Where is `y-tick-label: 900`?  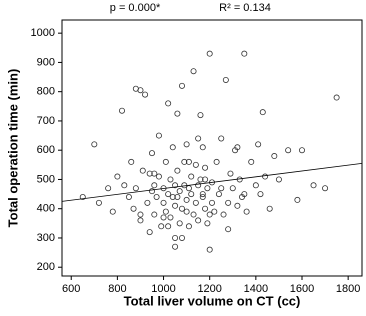 y-tick-label: 900 is located at coordinates (46, 62).